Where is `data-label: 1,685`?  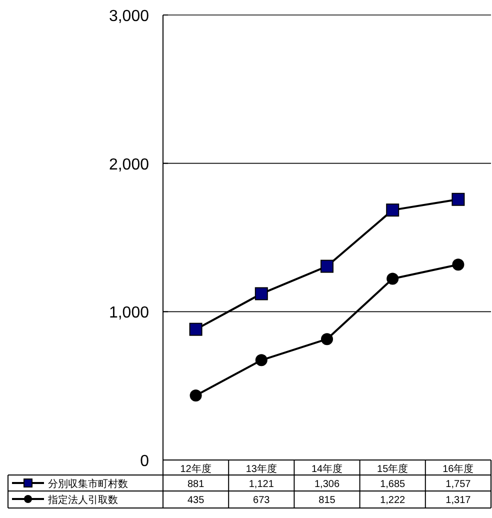
data-label: 1,685 is located at coordinates (393, 484).